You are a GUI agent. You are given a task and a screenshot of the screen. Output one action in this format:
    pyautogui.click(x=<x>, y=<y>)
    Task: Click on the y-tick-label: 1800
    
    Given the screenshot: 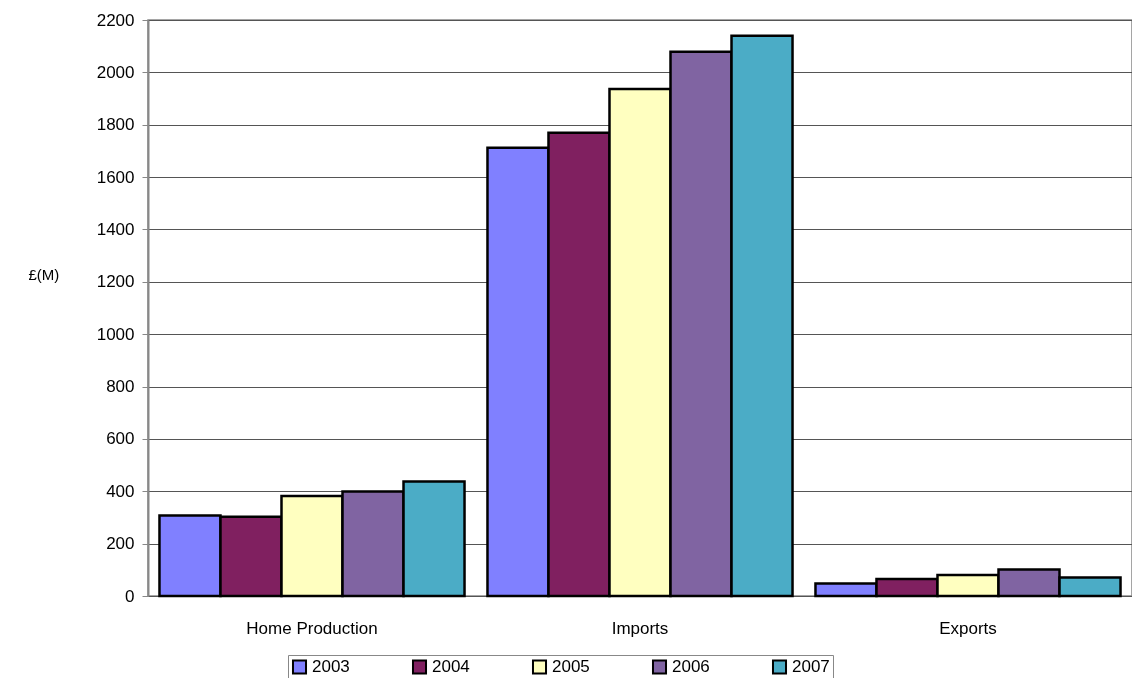 What is the action you would take?
    pyautogui.click(x=115, y=125)
    